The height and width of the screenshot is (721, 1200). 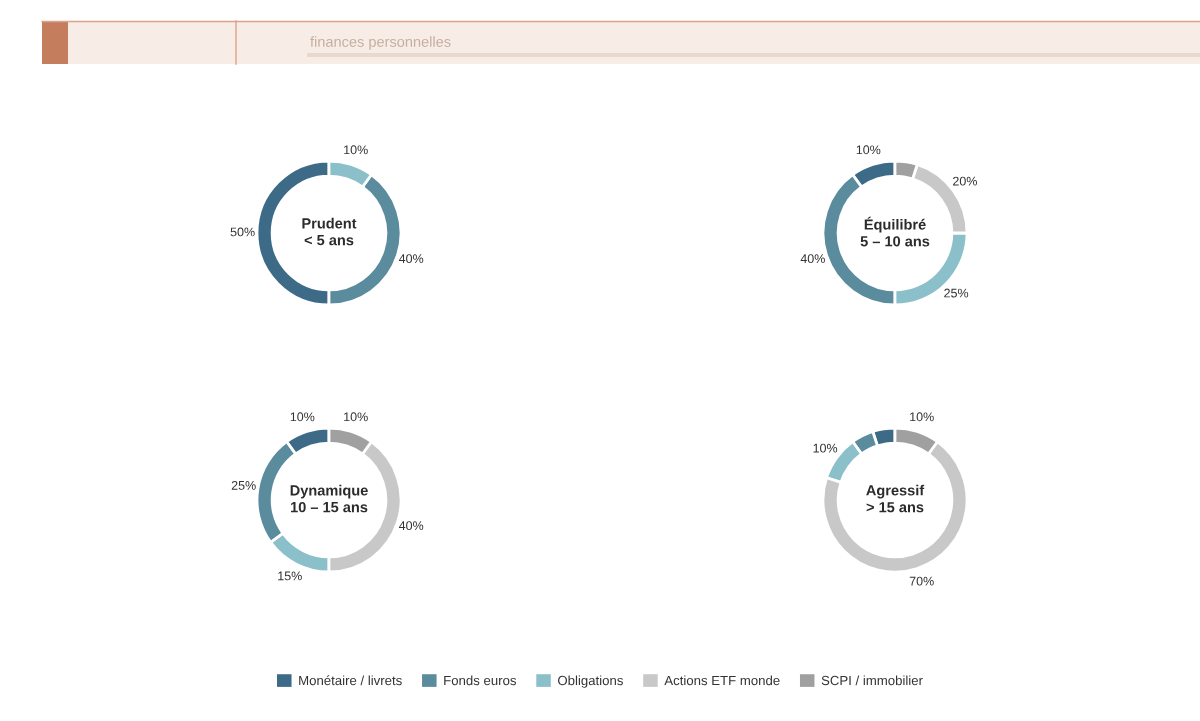 What do you see at coordinates (329, 498) in the screenshot?
I see `text: Dynamique 10 – 15 ans` at bounding box center [329, 498].